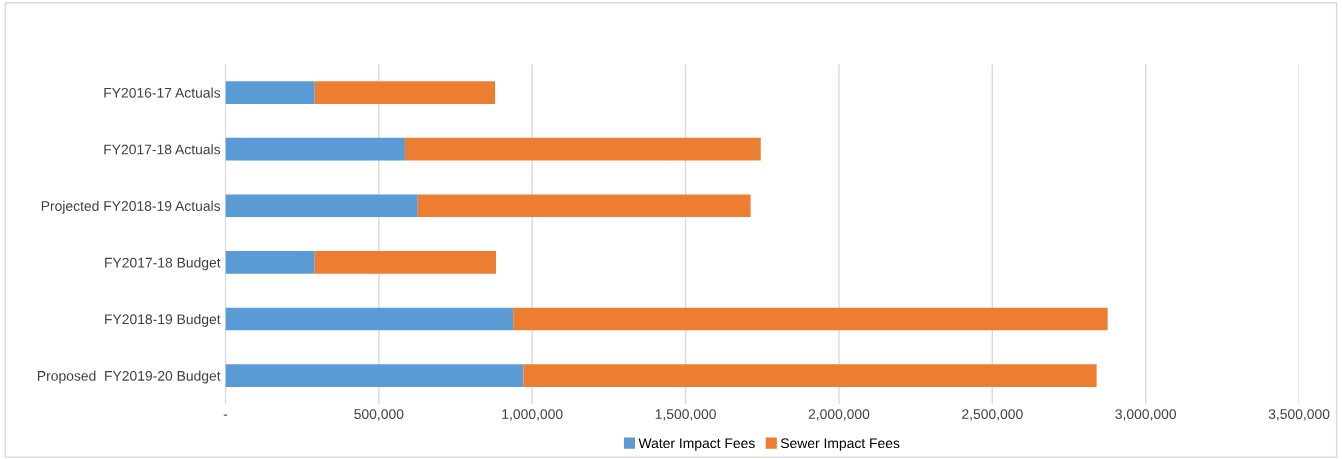  Describe the element at coordinates (131, 207) in the screenshot. I see `y-tick-label: Projected FY2018-19 Actuals` at that location.